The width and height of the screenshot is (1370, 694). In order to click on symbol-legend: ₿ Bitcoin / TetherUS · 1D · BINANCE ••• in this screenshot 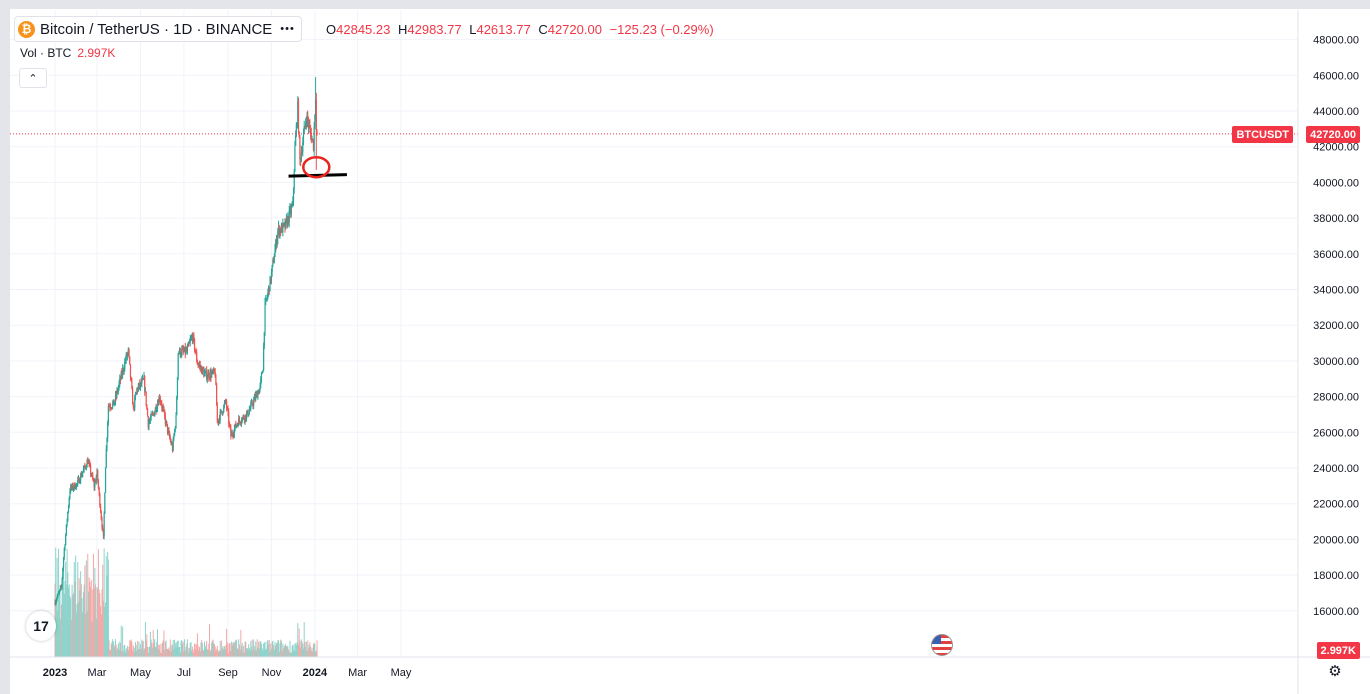, I will do `click(158, 29)`.